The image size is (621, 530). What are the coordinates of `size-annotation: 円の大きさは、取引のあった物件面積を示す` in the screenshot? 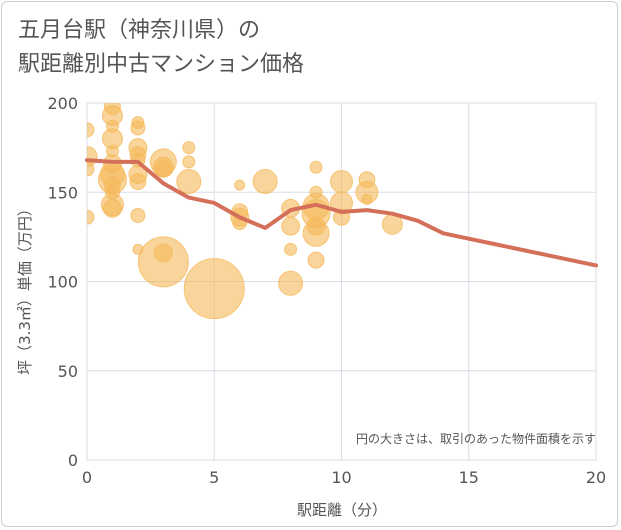 It's located at (476, 438).